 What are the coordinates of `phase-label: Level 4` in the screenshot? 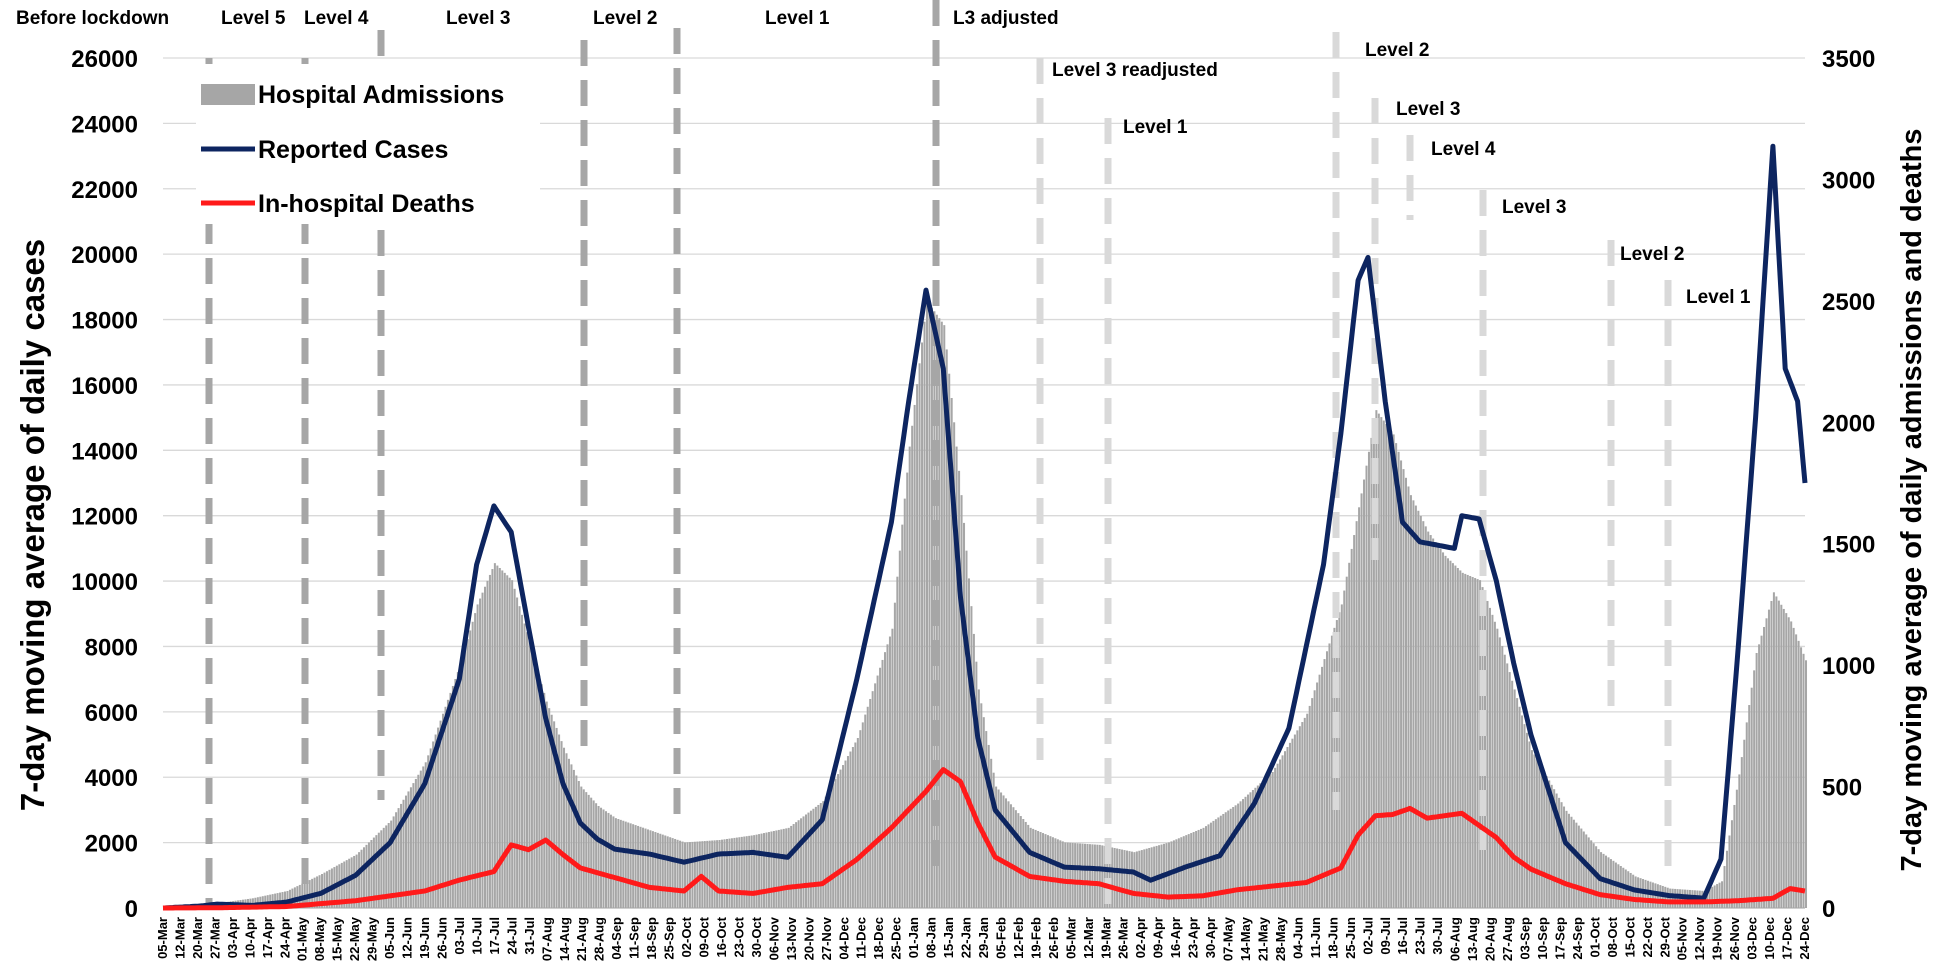 It's located at (336, 18).